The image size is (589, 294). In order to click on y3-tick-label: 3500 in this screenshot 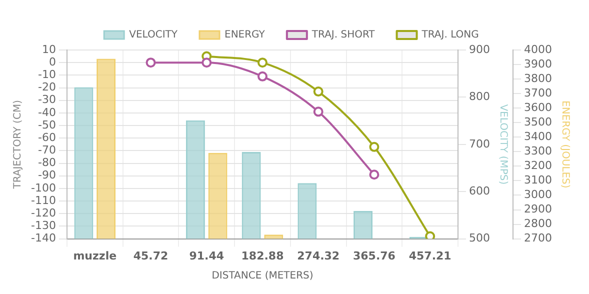, I will do `click(538, 121)`.